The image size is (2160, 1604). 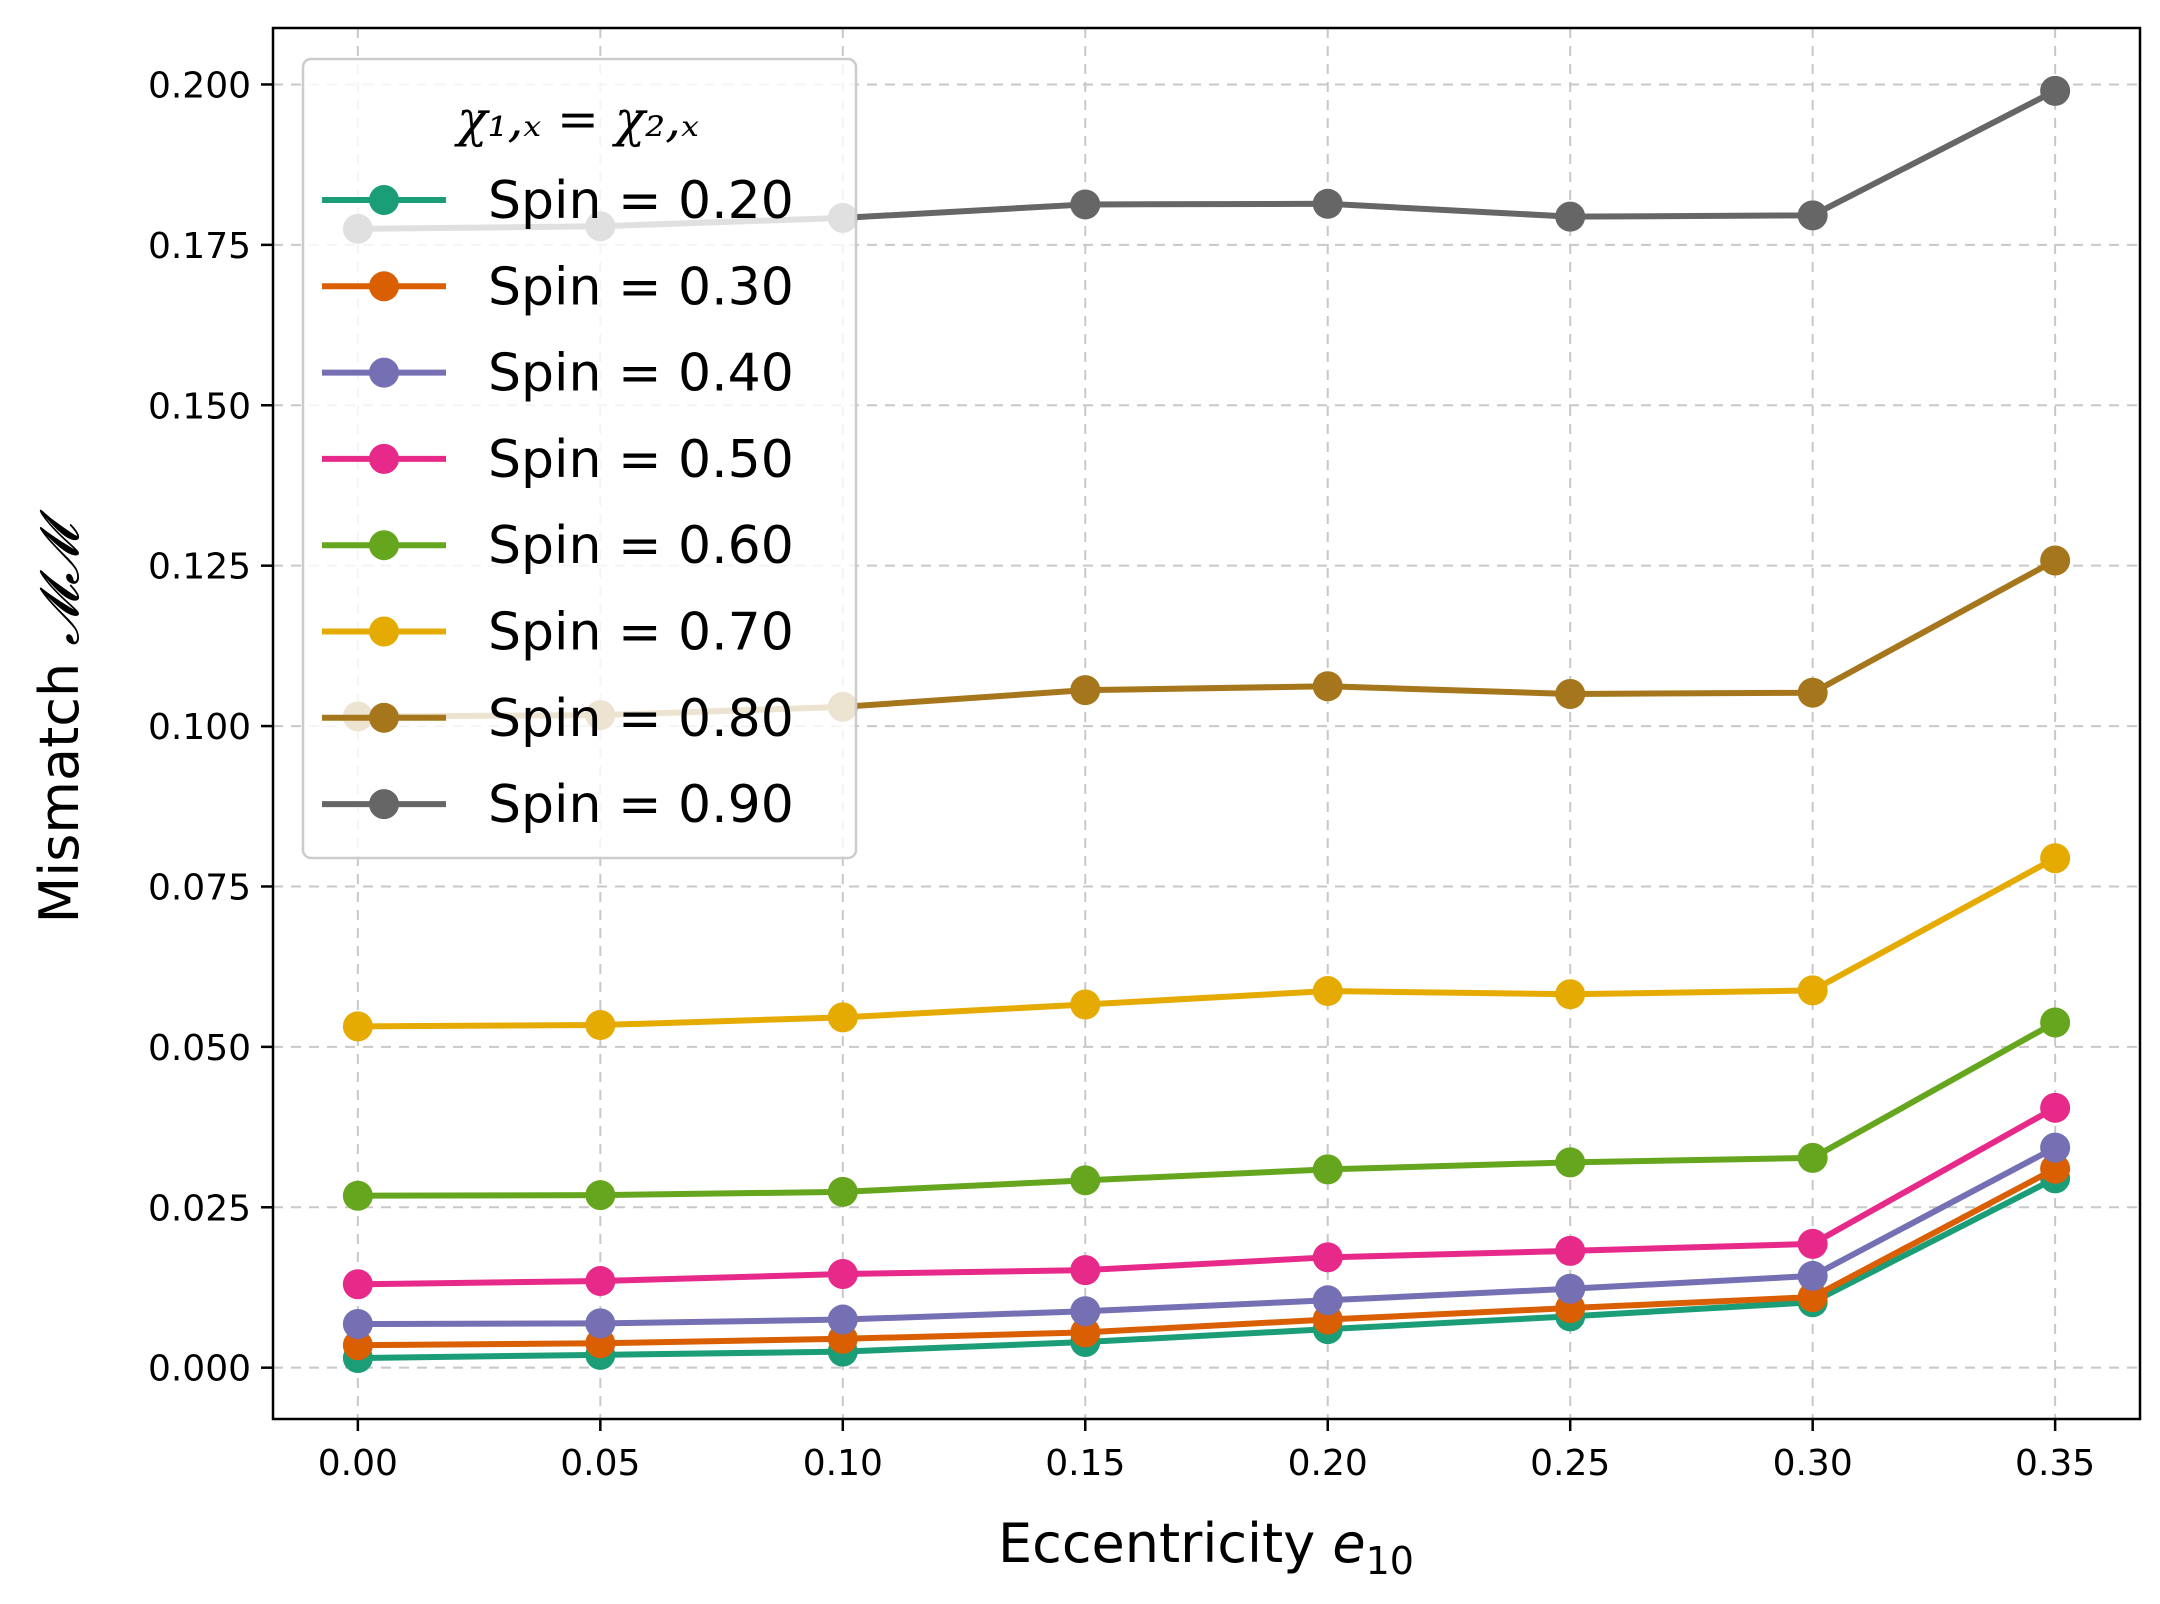 What do you see at coordinates (641, 287) in the screenshot?
I see `legend-label: Spin = 0.30` at bounding box center [641, 287].